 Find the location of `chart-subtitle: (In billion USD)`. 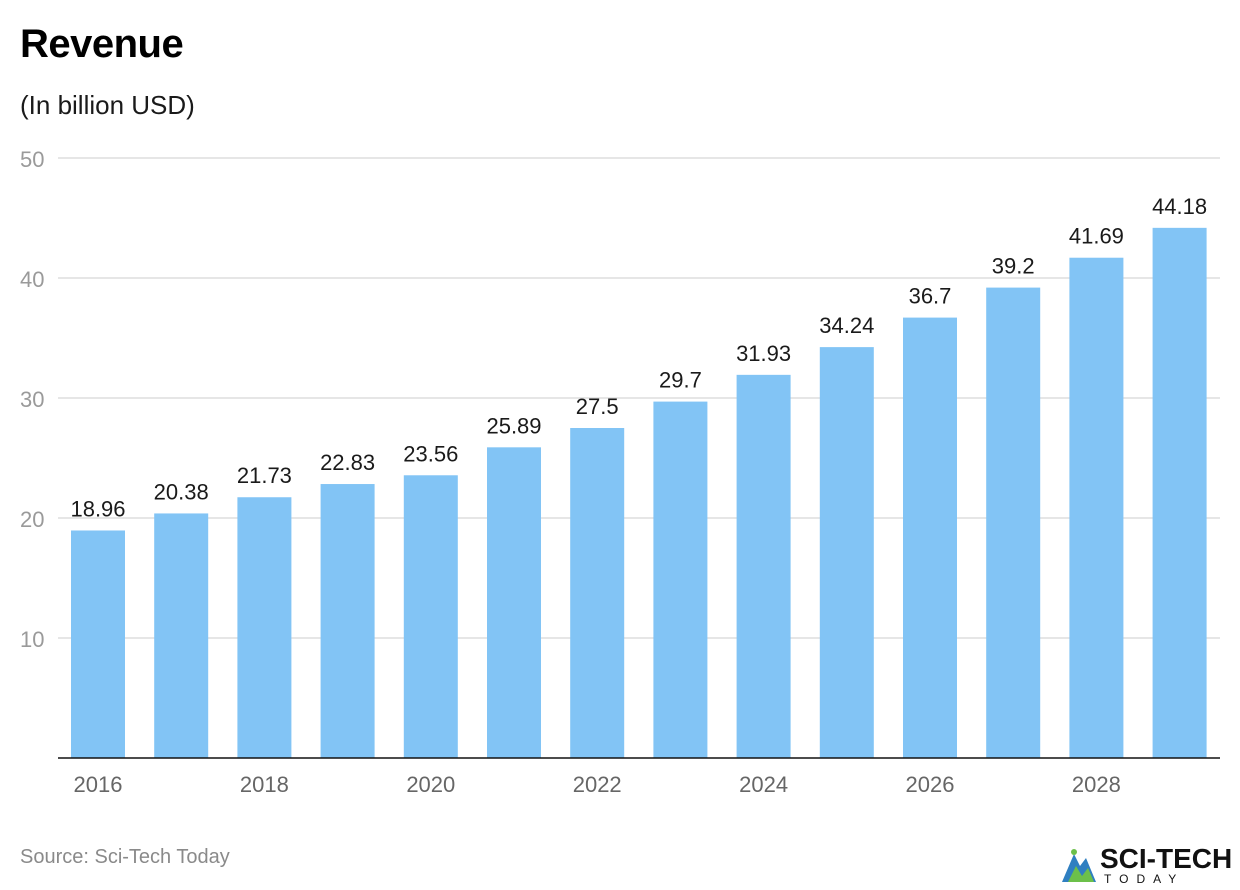

chart-subtitle: (In billion USD) is located at coordinates (107, 105).